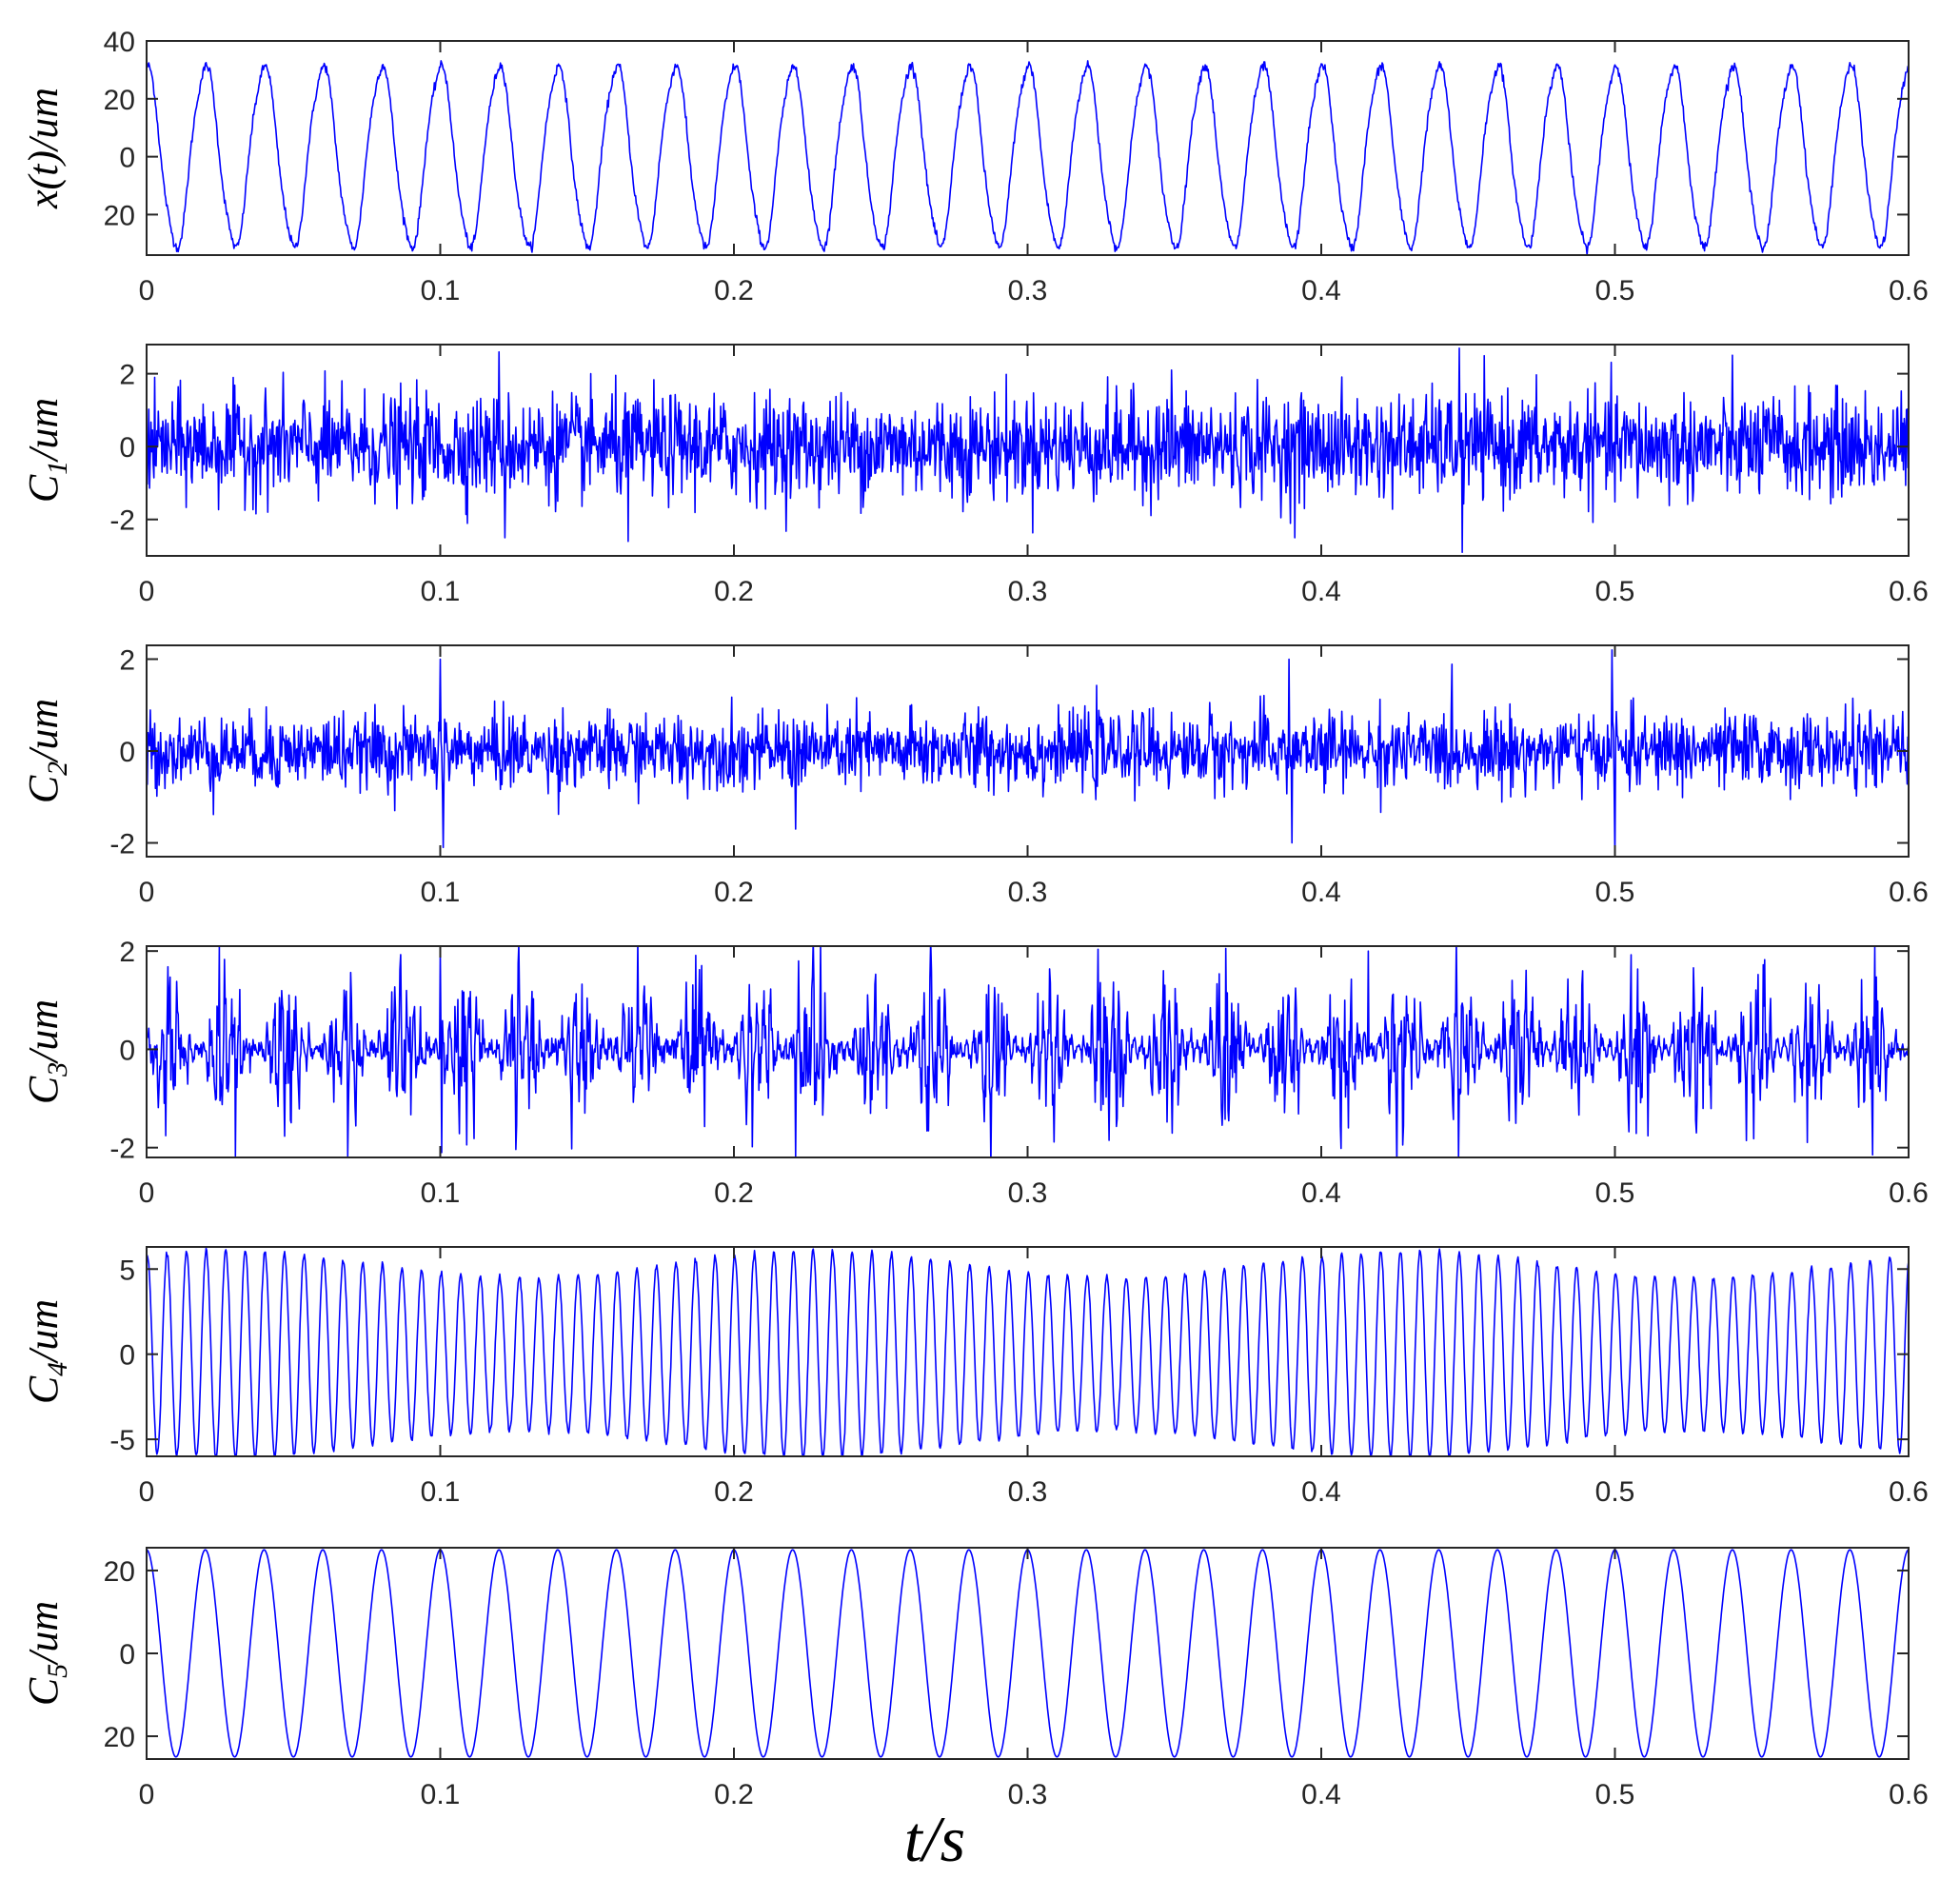 The width and height of the screenshot is (1960, 1898). What do you see at coordinates (46, 1653) in the screenshot?
I see `y-axis-label: C5/um` at bounding box center [46, 1653].